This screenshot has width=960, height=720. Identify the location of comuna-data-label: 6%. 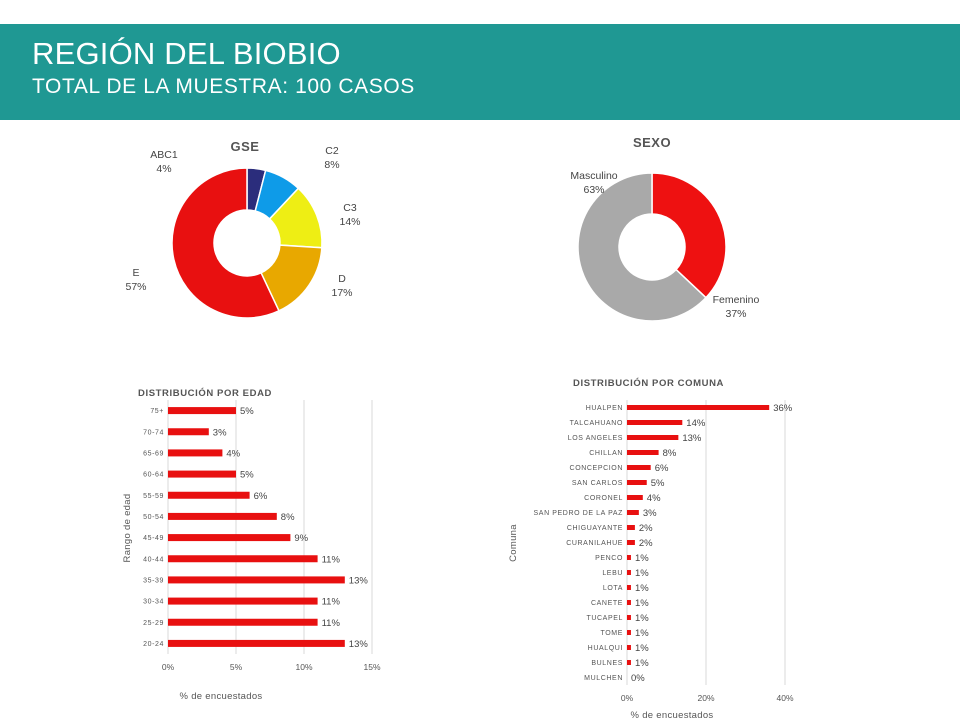
(662, 468).